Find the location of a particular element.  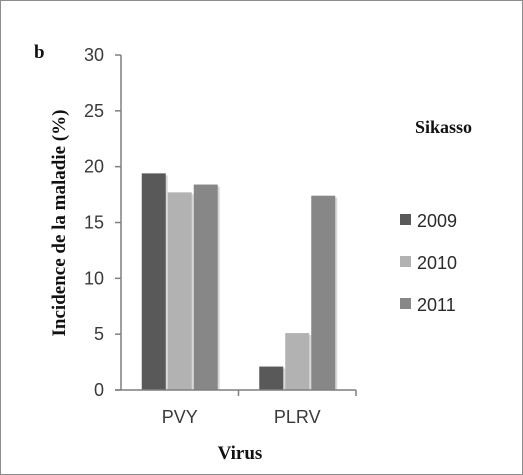

bar-plrv-2009 is located at coordinates (271, 378).